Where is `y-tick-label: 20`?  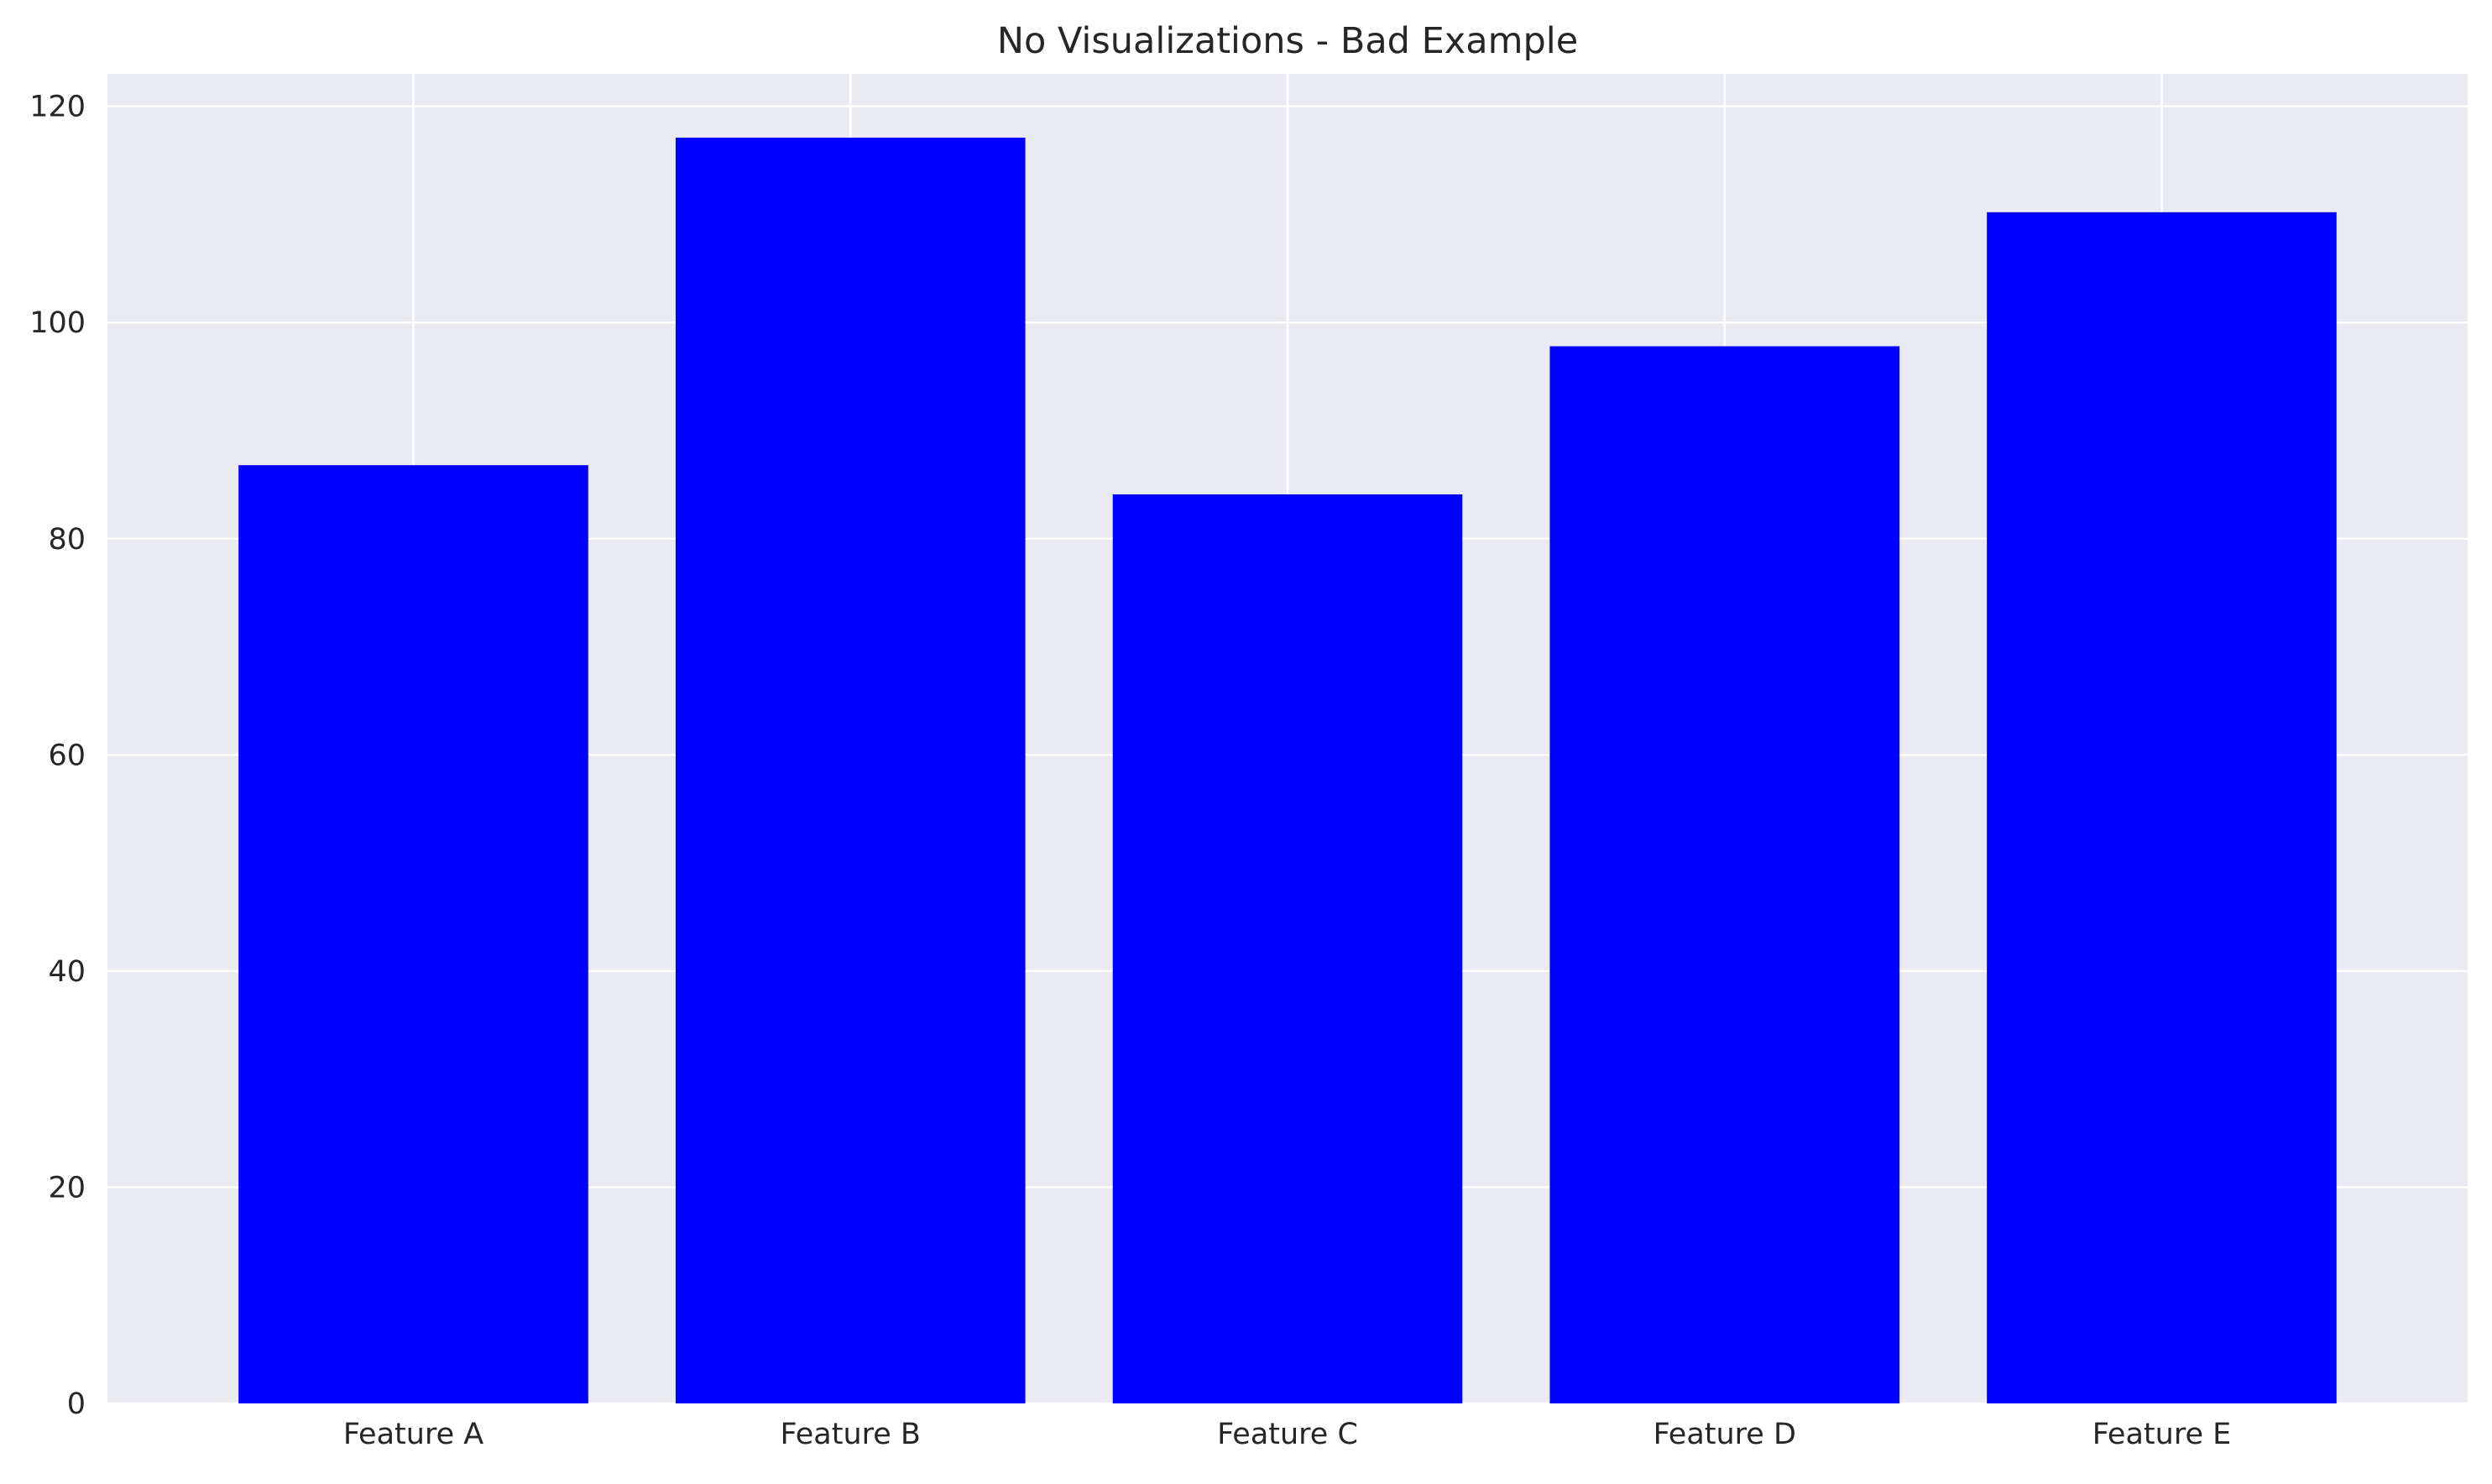 y-tick-label: 20 is located at coordinates (67, 1187).